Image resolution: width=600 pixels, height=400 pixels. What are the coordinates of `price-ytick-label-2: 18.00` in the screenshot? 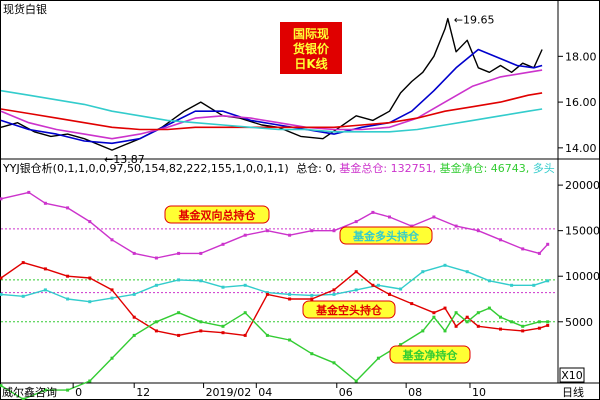 It's located at (581, 56).